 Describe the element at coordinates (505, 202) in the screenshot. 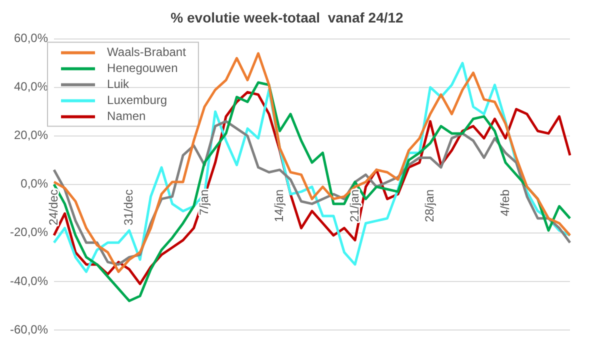

I see `x-tick-label: 4/feb` at that location.